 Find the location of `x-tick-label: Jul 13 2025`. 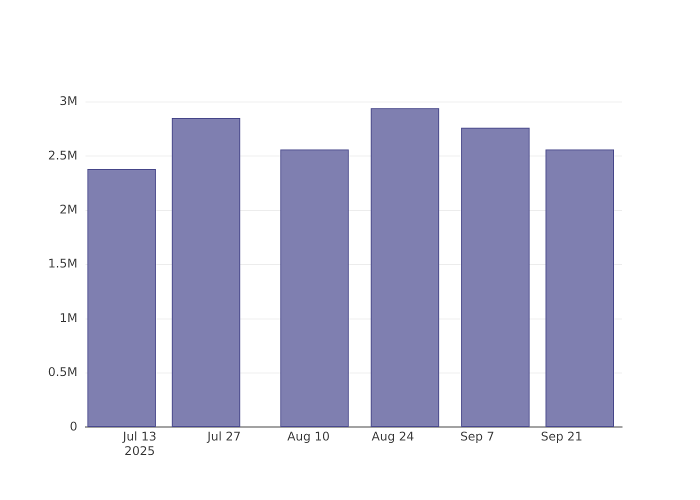

x-tick-label: Jul 13 2025 is located at coordinates (139, 444).